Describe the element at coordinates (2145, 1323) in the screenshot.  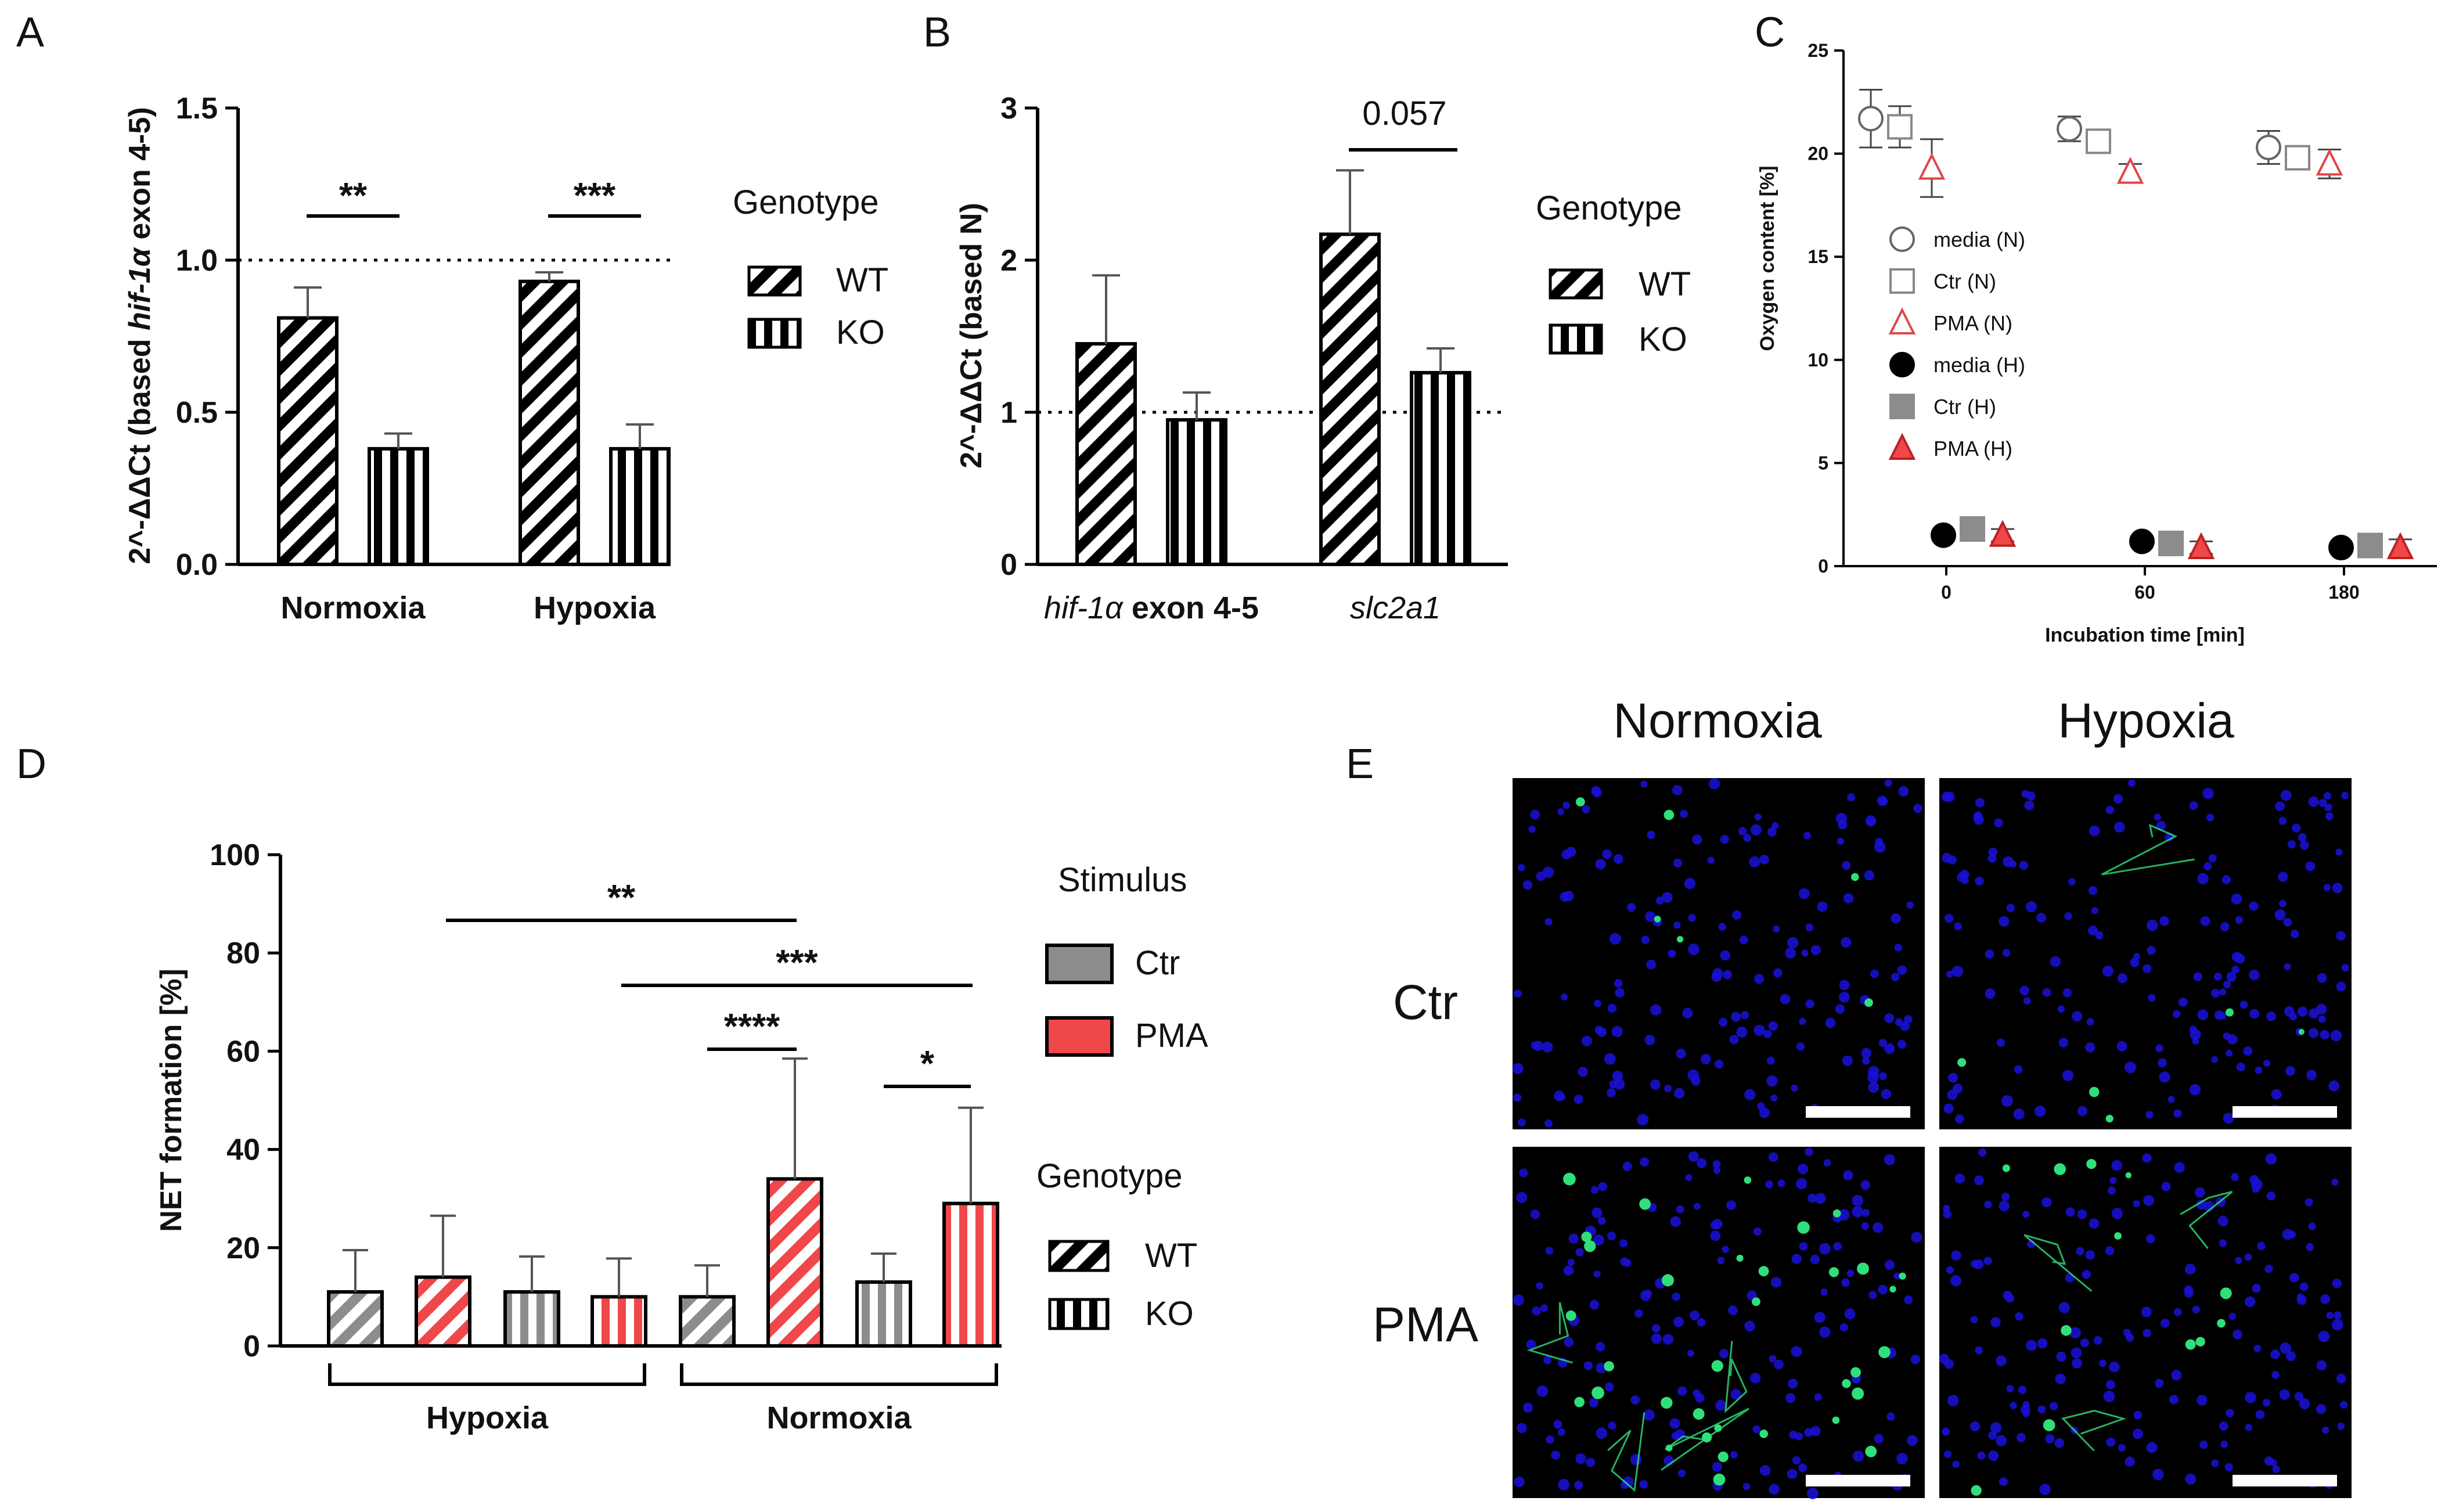
I see `micrograph-hypoxia-pma` at that location.